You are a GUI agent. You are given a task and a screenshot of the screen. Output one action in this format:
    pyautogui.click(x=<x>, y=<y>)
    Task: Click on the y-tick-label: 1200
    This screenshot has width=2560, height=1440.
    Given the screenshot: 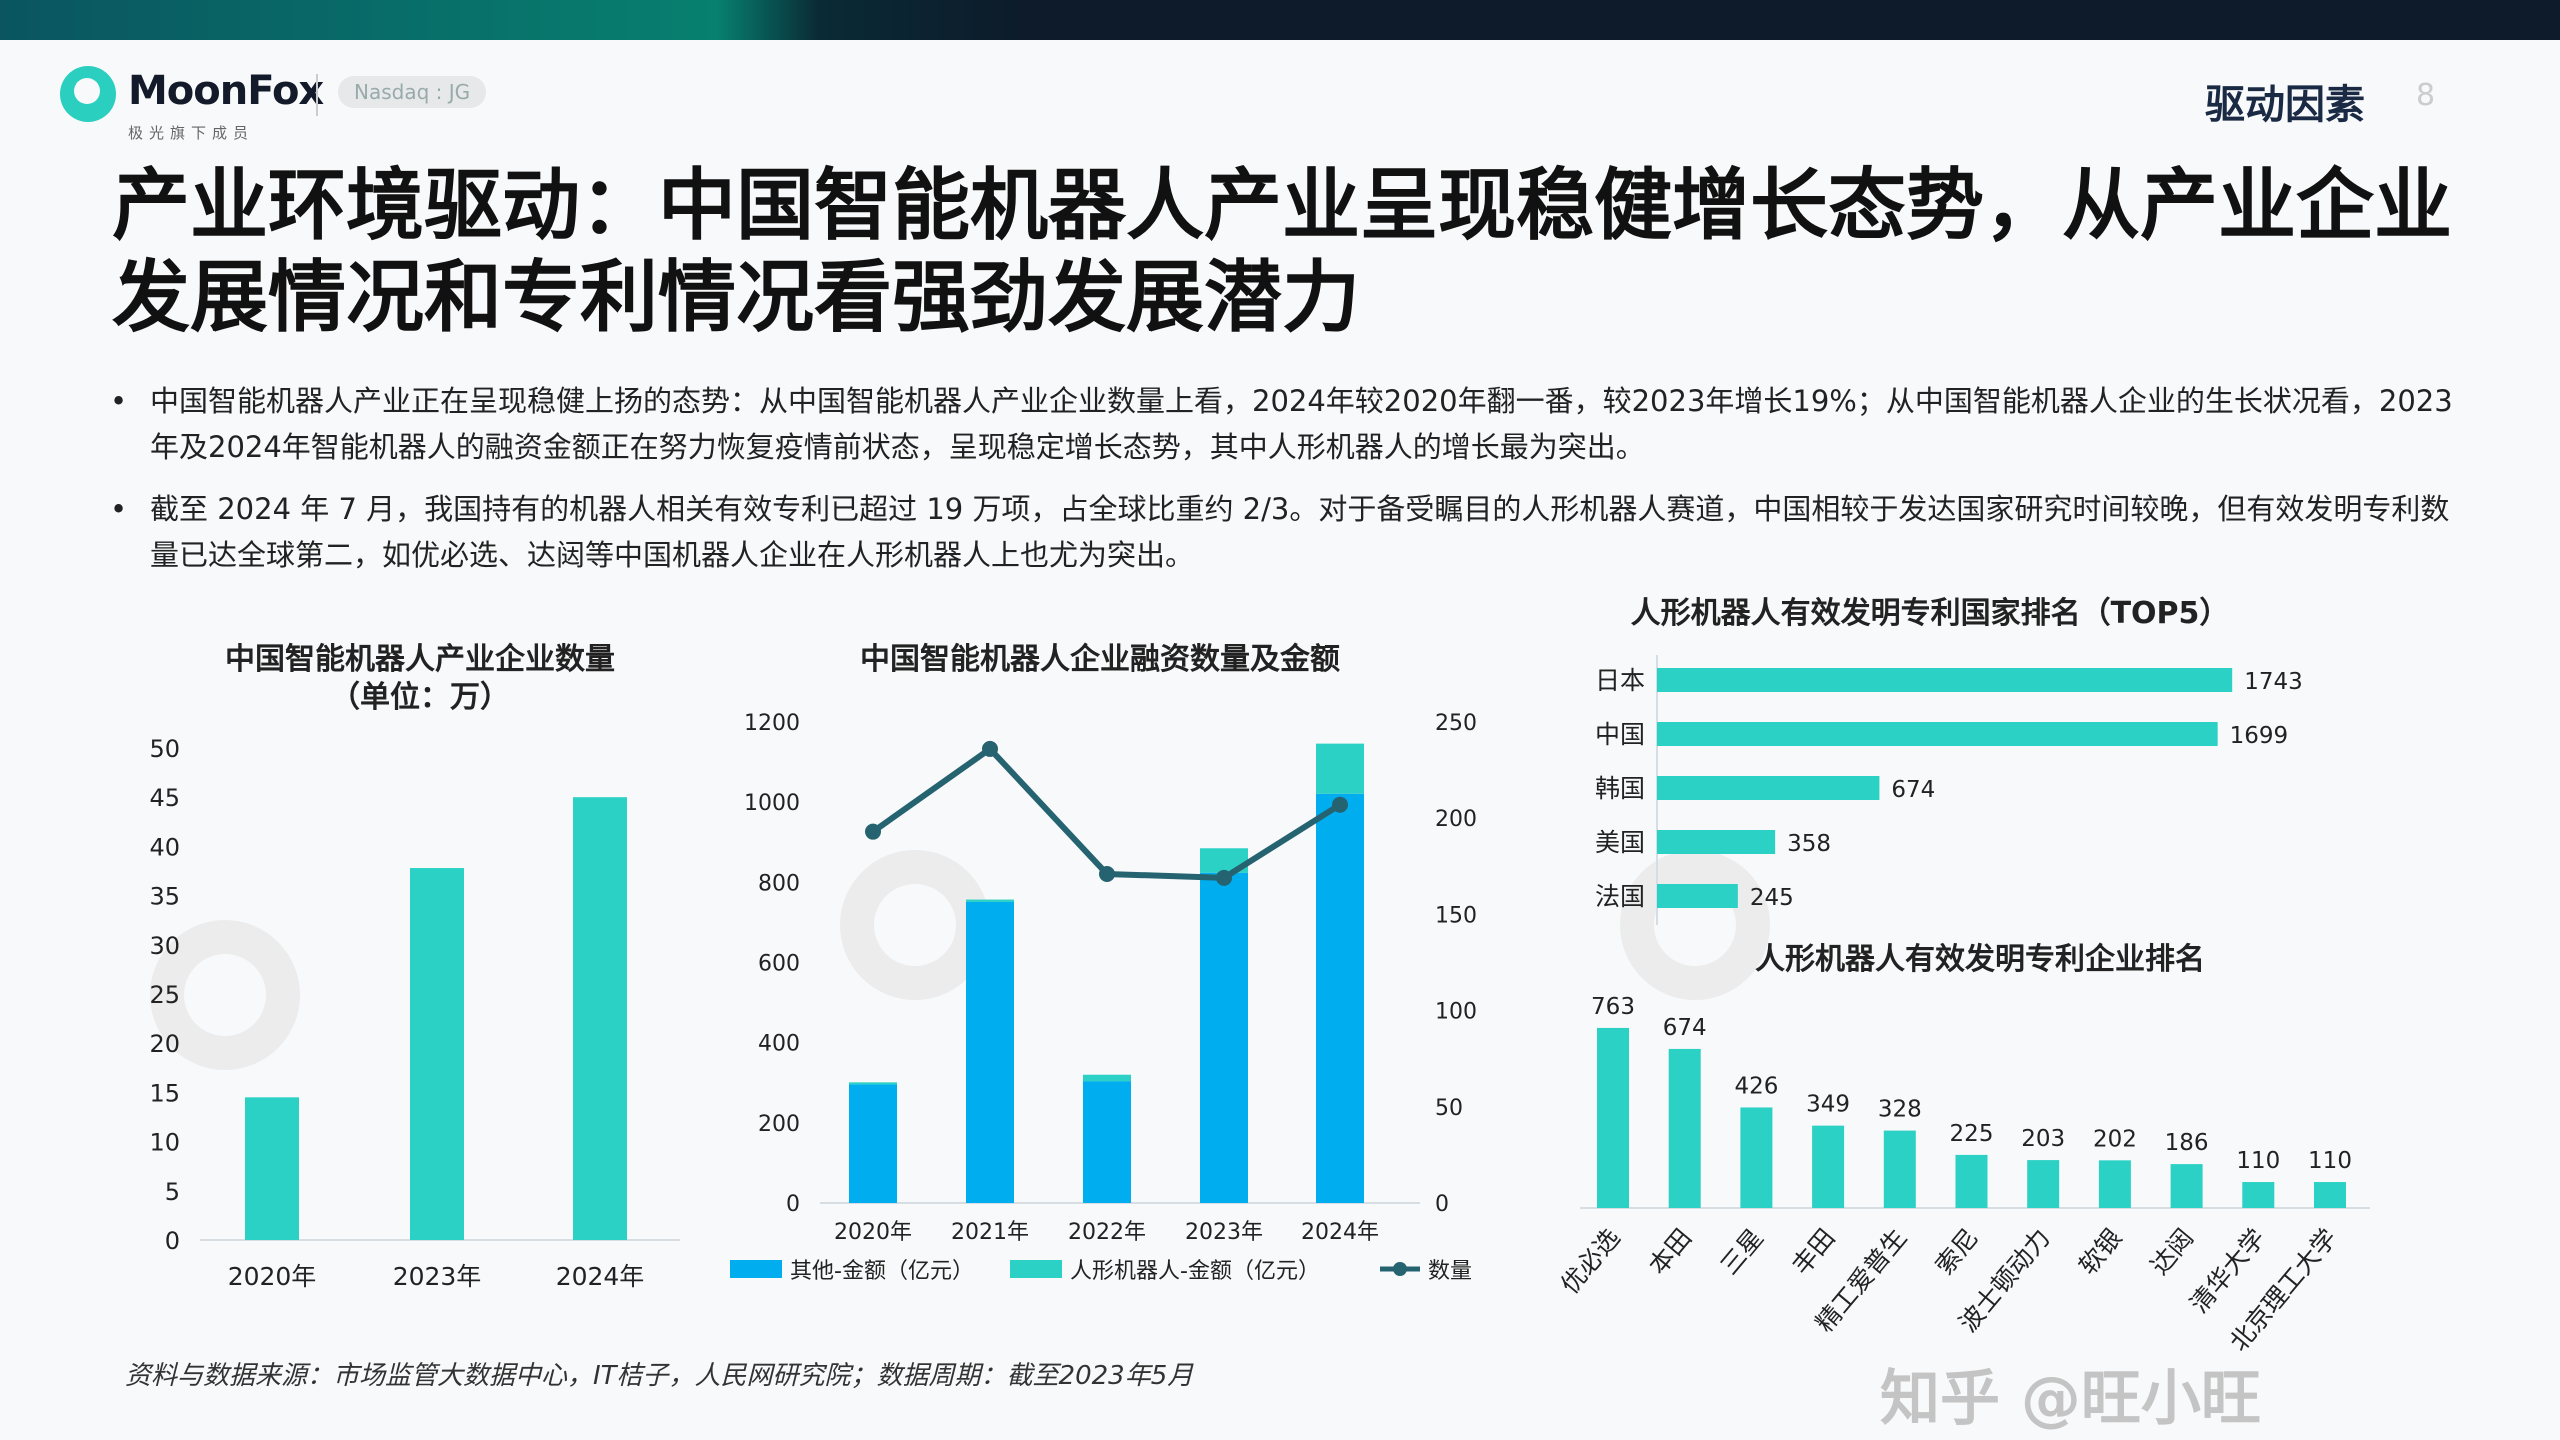 What is the action you would take?
    pyautogui.click(x=772, y=723)
    